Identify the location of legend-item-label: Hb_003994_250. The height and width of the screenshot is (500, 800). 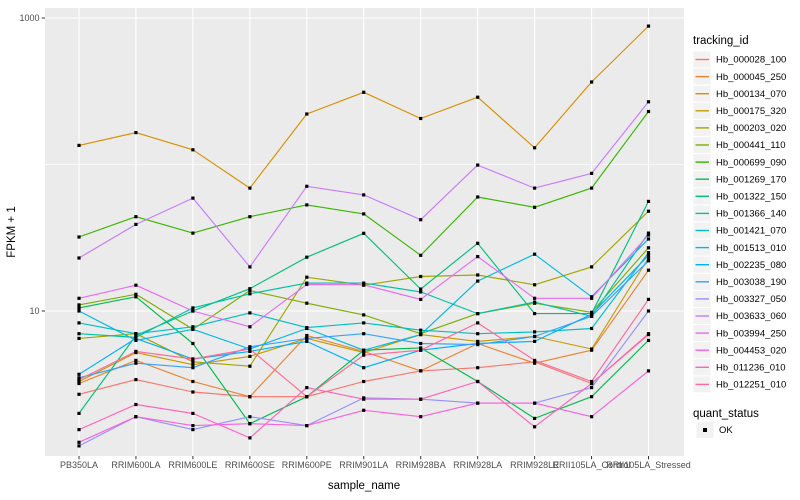
(751, 333).